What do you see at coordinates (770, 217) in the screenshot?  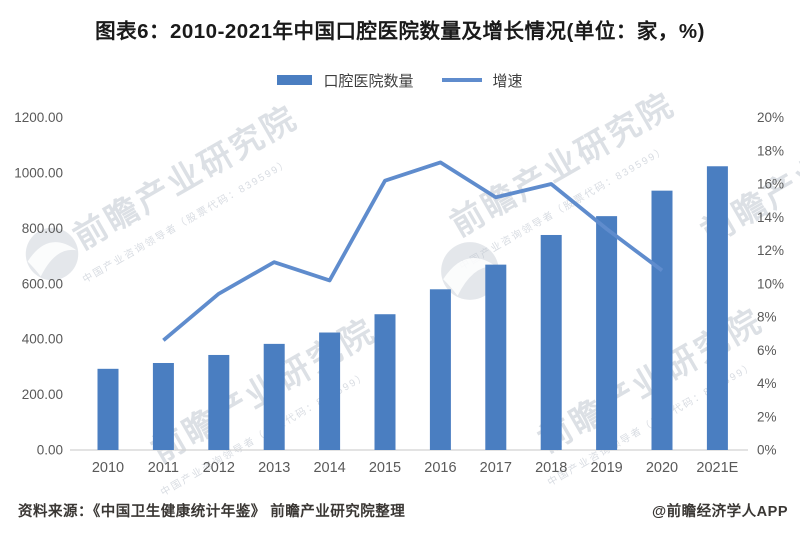 I see `right-axis-tick-label: 14%` at bounding box center [770, 217].